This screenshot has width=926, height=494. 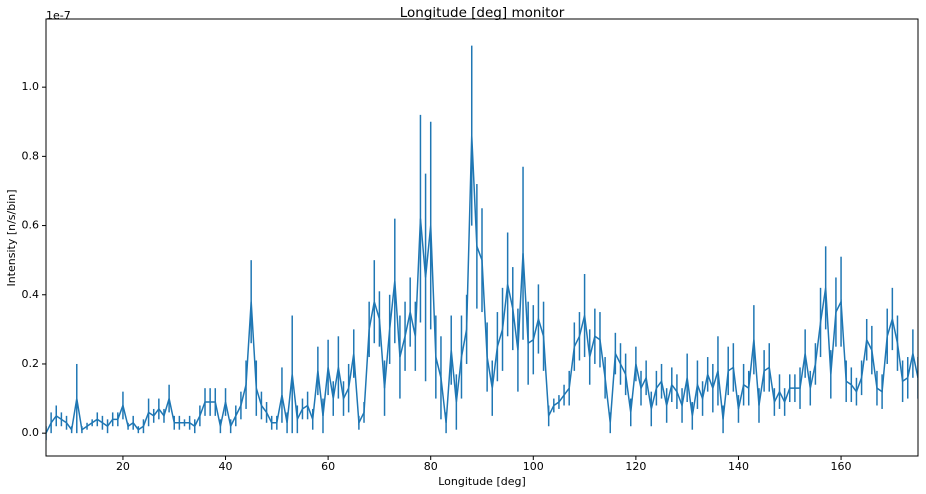 What do you see at coordinates (31, 155) in the screenshot?
I see `y-tick-label: 0.8` at bounding box center [31, 155].